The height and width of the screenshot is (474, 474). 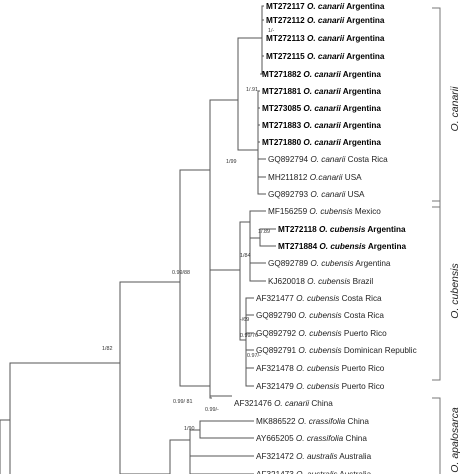 I want to click on tip-accession: GQ892793, so click(x=289, y=194).